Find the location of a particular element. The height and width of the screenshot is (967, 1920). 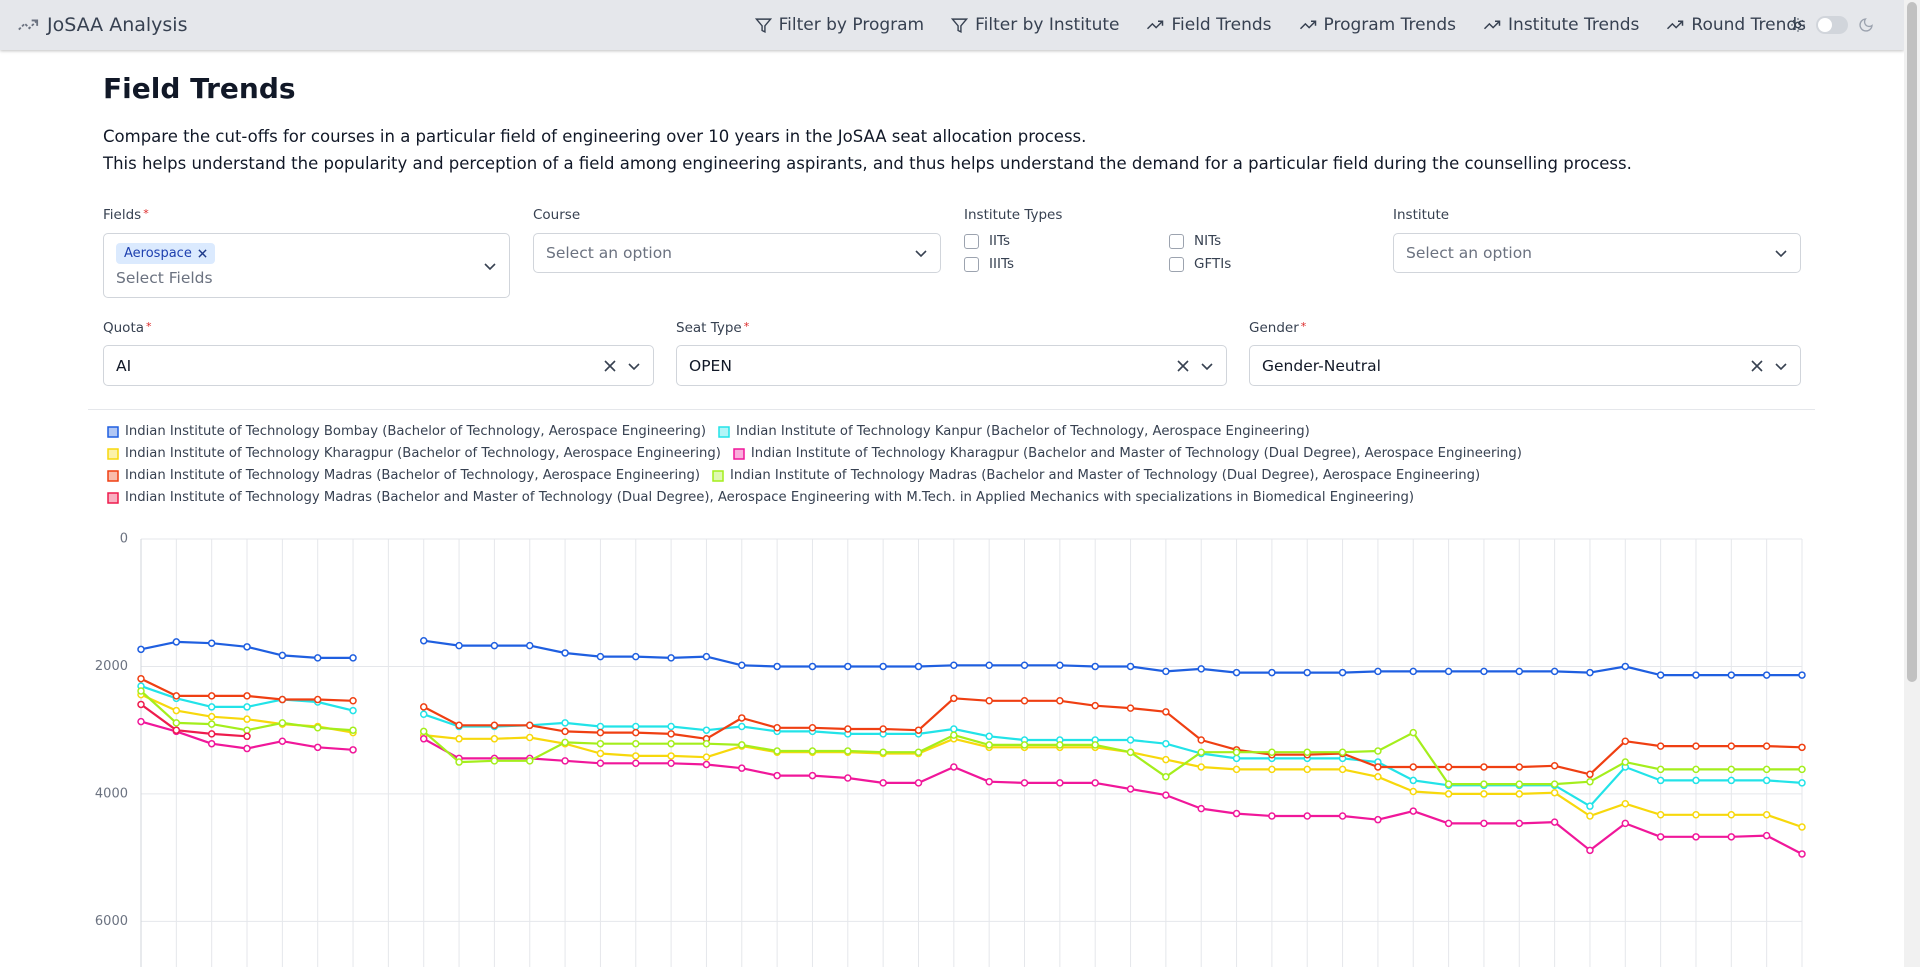

toggle-switch is located at coordinates (1832, 25).